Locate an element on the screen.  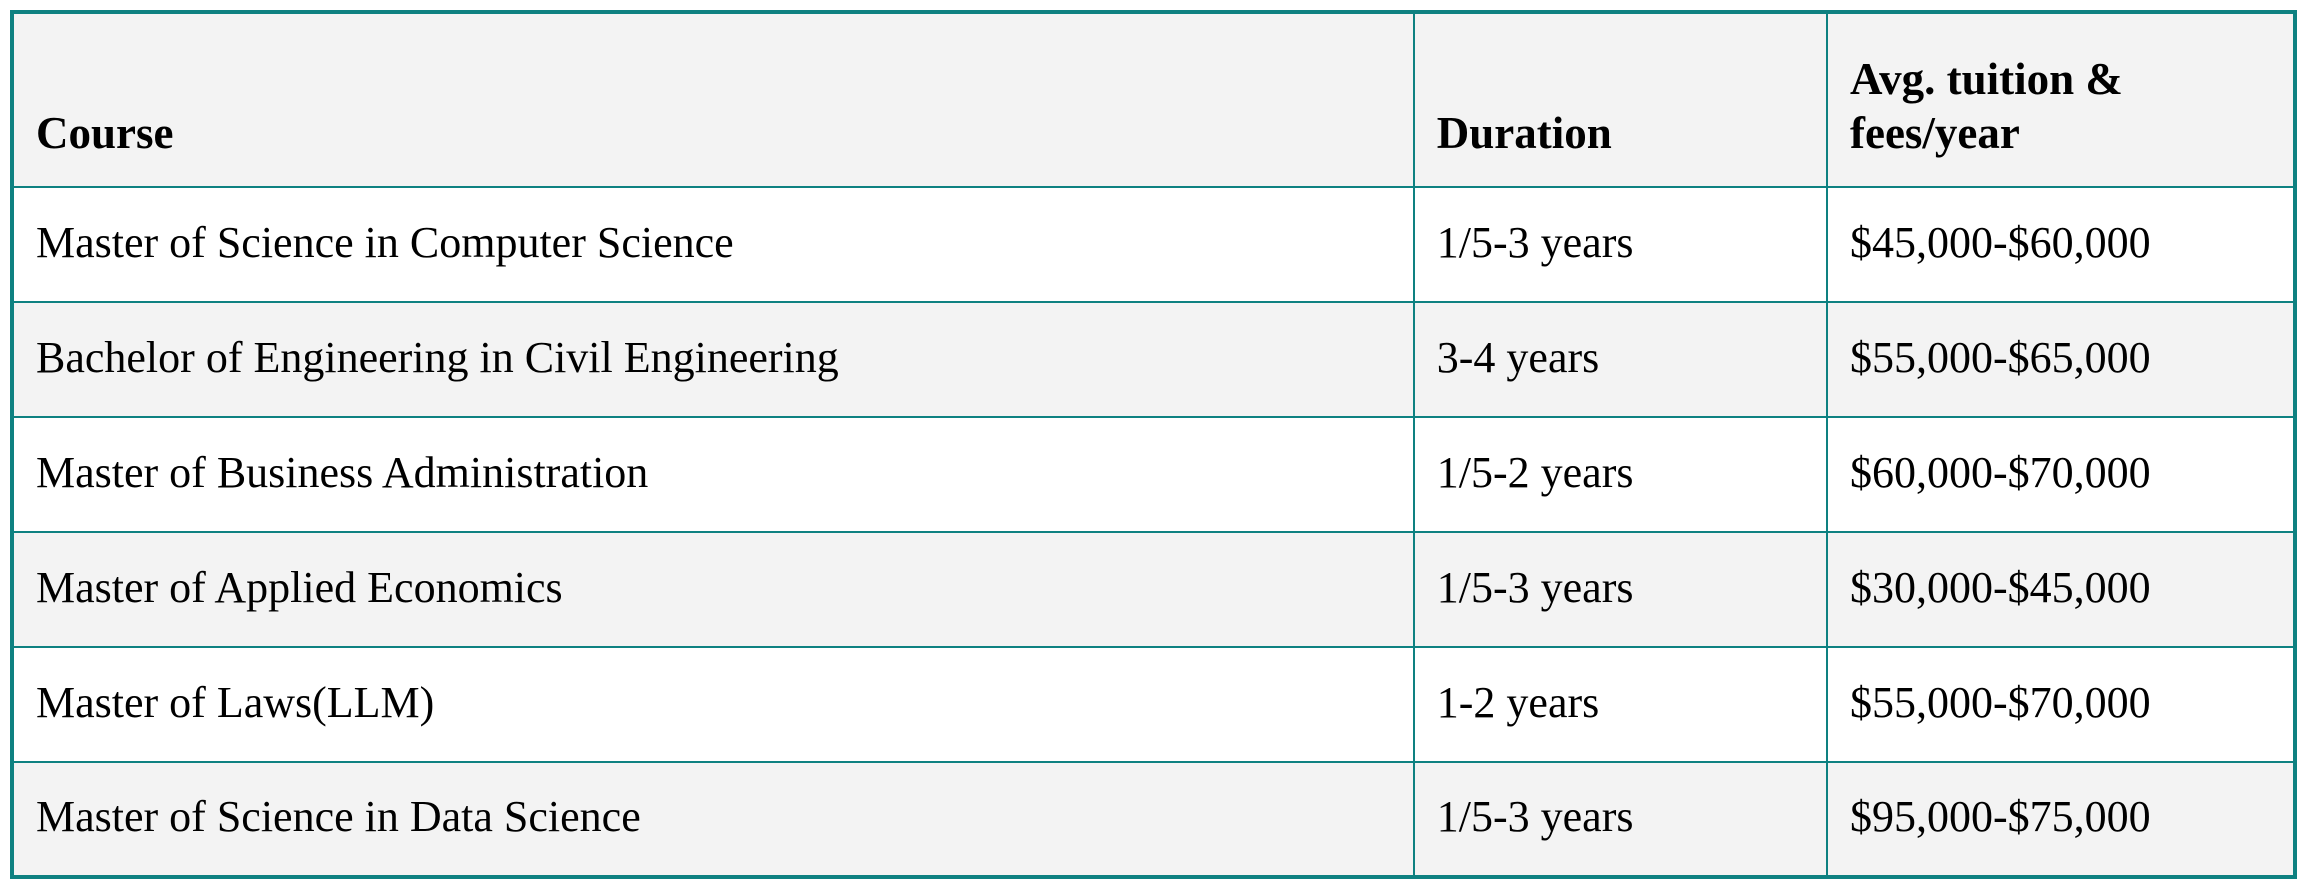
duration-cell: 1/5-2 years is located at coordinates (1620, 474).